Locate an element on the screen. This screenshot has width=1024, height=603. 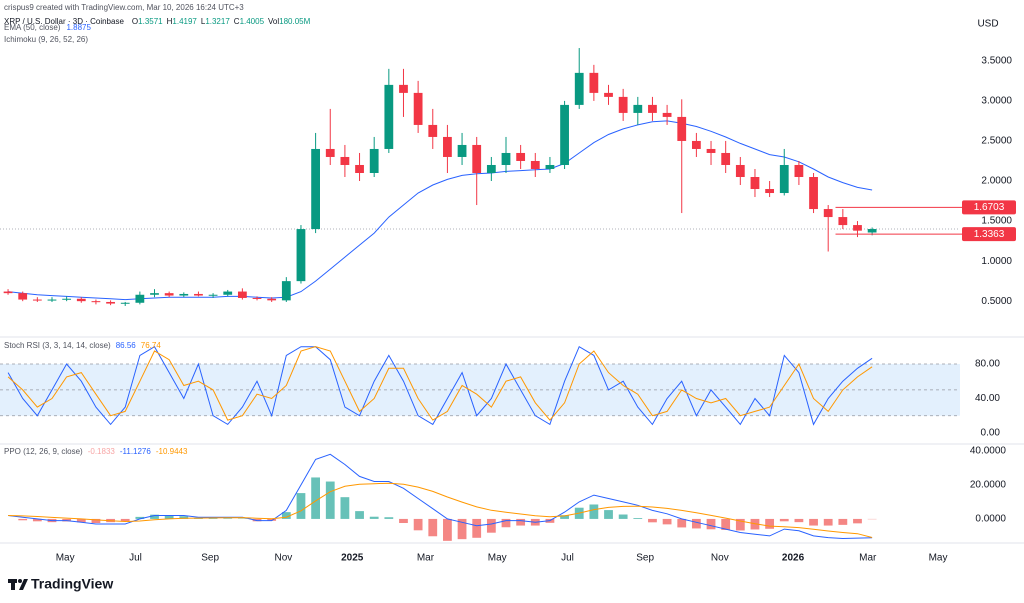
ema-label: EMA (50, close) is located at coordinates (32, 27).